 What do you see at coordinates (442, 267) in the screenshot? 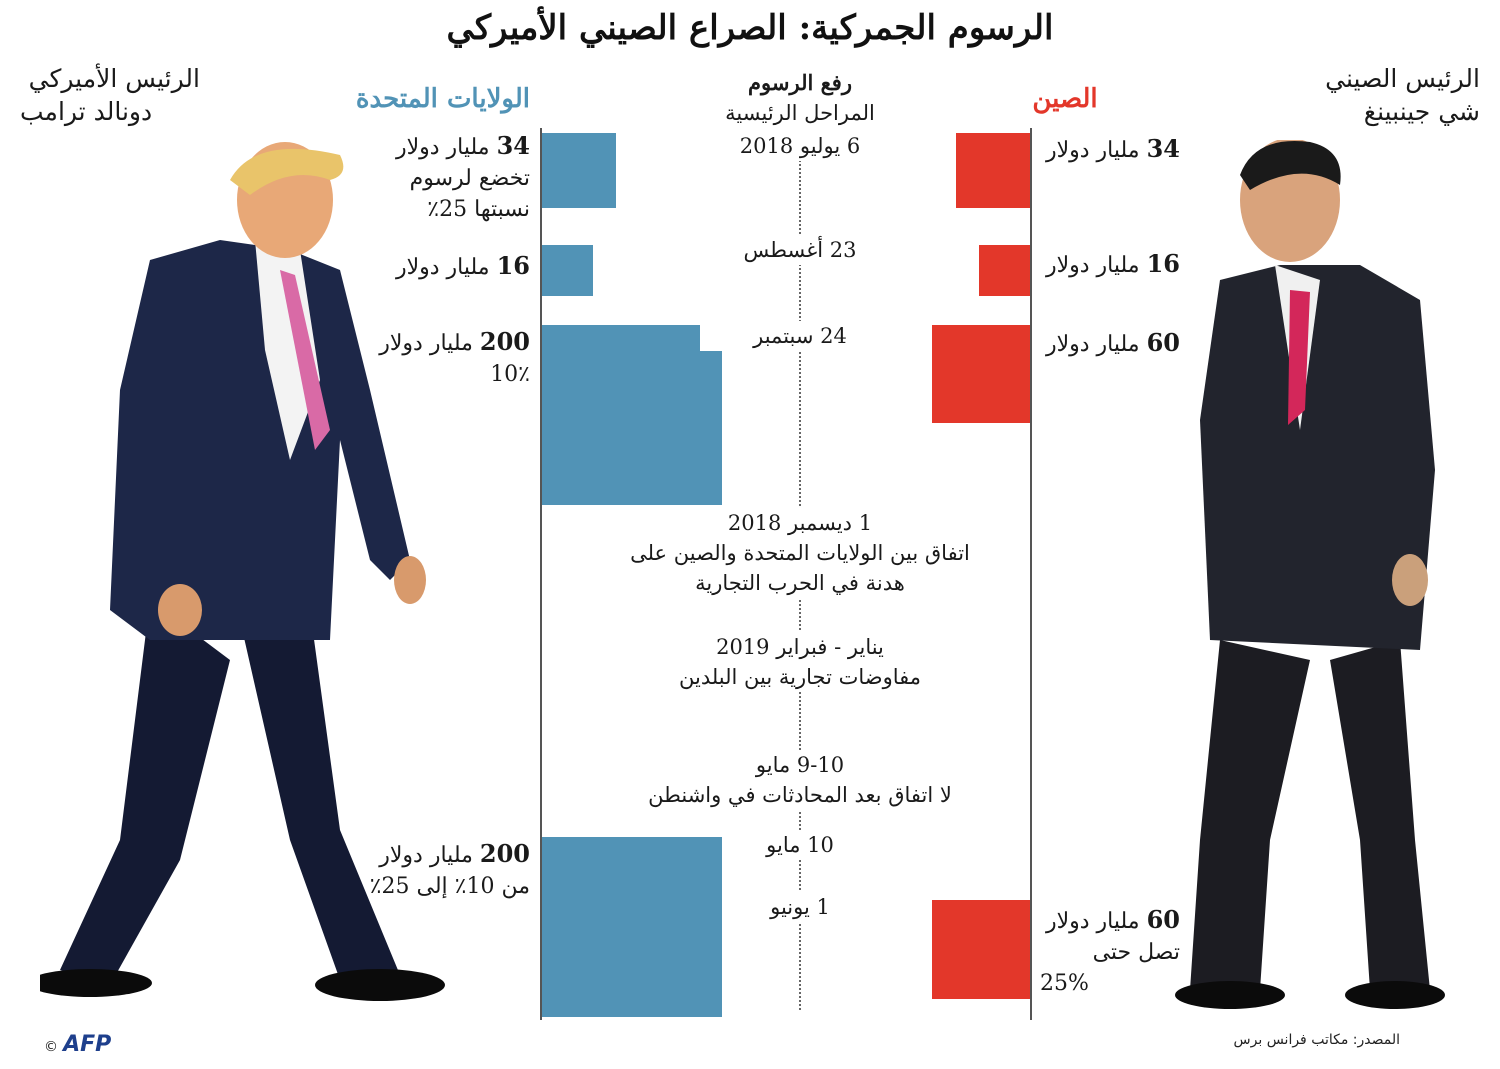
I see `us-label-2-unit: مليار دولار` at bounding box center [442, 267].